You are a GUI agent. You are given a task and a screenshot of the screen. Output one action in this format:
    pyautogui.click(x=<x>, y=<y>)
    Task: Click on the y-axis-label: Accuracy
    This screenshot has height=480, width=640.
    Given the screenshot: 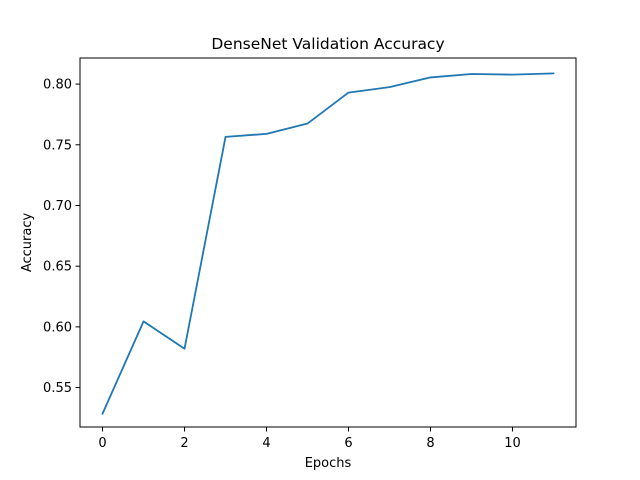 What is the action you would take?
    pyautogui.click(x=27, y=243)
    